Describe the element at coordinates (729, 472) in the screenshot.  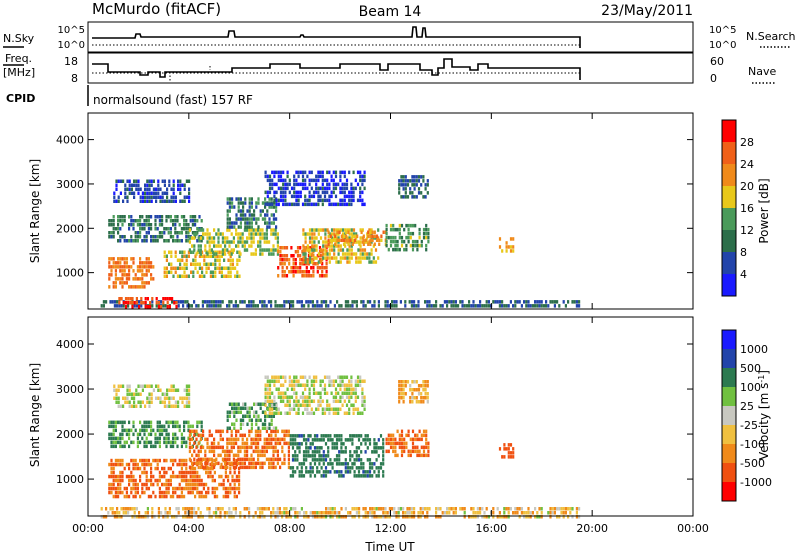
I see `colorbar-segment` at that location.